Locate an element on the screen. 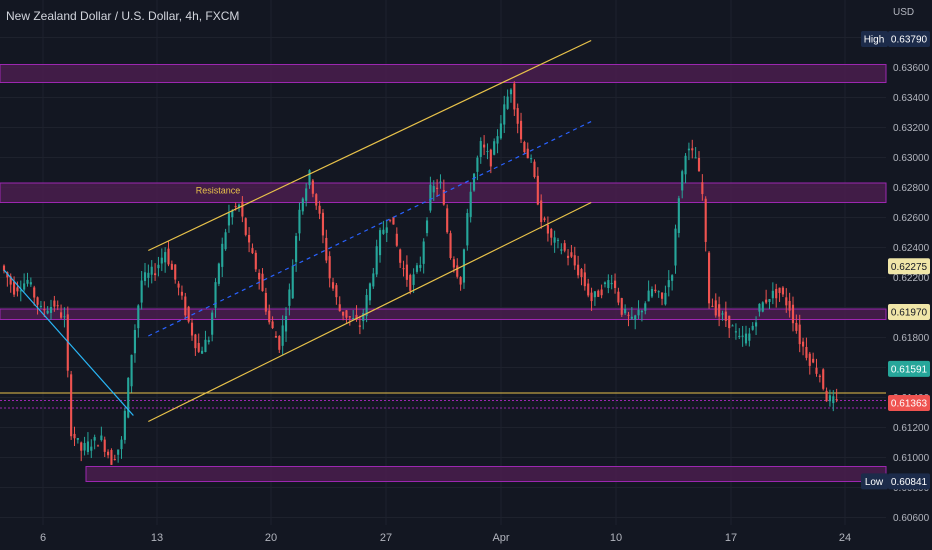 This screenshot has width=932, height=550. y-tick-label: 0.62600 is located at coordinates (911, 218).